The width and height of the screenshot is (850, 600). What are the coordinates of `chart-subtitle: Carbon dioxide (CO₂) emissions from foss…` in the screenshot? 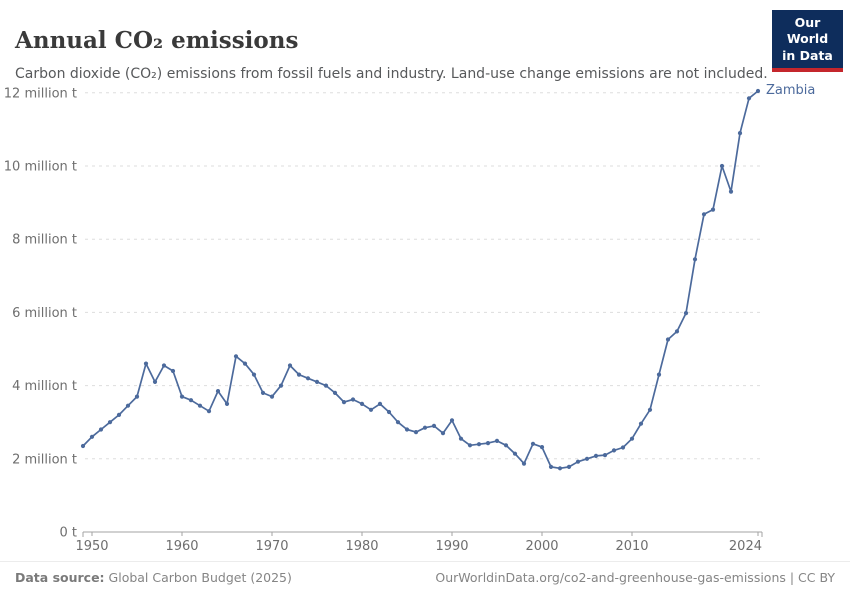 It's located at (391, 74).